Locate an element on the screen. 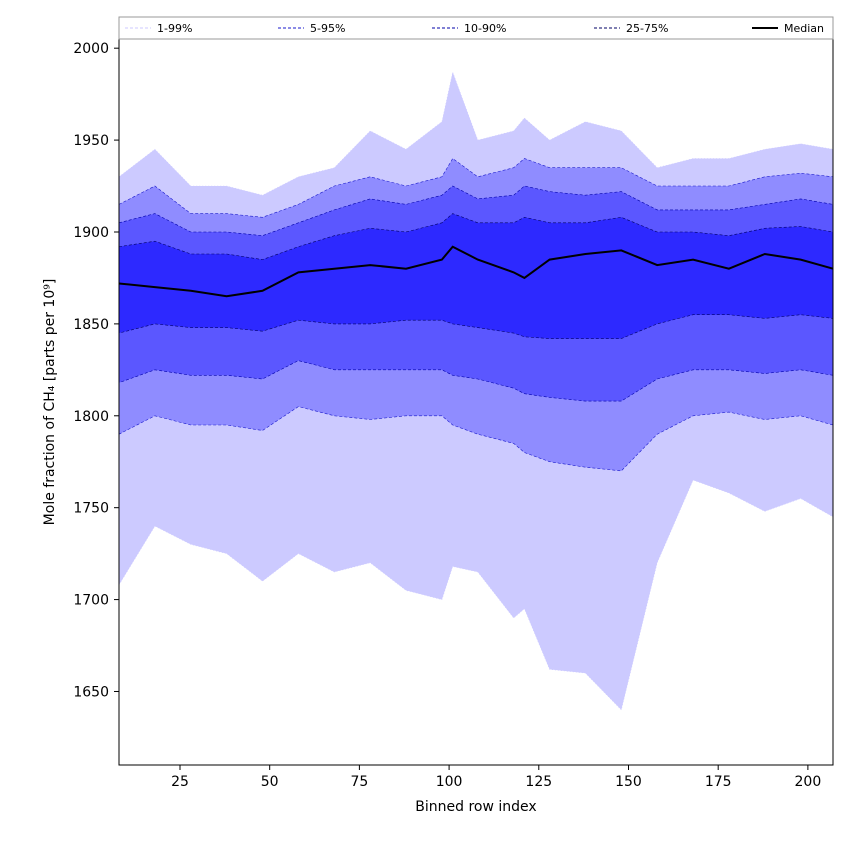 The height and width of the screenshot is (850, 850). x-axis-label: Binned row index is located at coordinates (475, 807).